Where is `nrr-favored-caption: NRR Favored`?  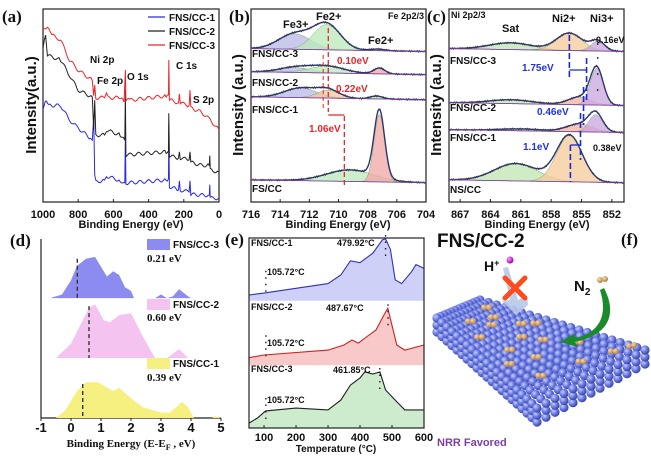 nrr-favored-caption: NRR Favored is located at coordinates (472, 443).